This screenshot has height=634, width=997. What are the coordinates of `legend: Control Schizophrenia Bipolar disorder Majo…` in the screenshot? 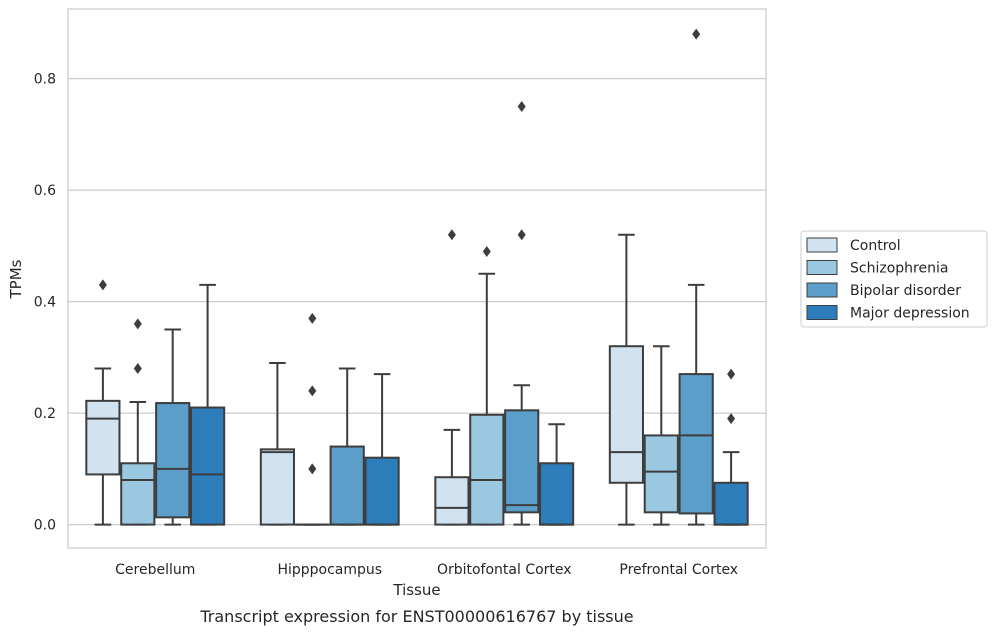 It's located at (894, 279).